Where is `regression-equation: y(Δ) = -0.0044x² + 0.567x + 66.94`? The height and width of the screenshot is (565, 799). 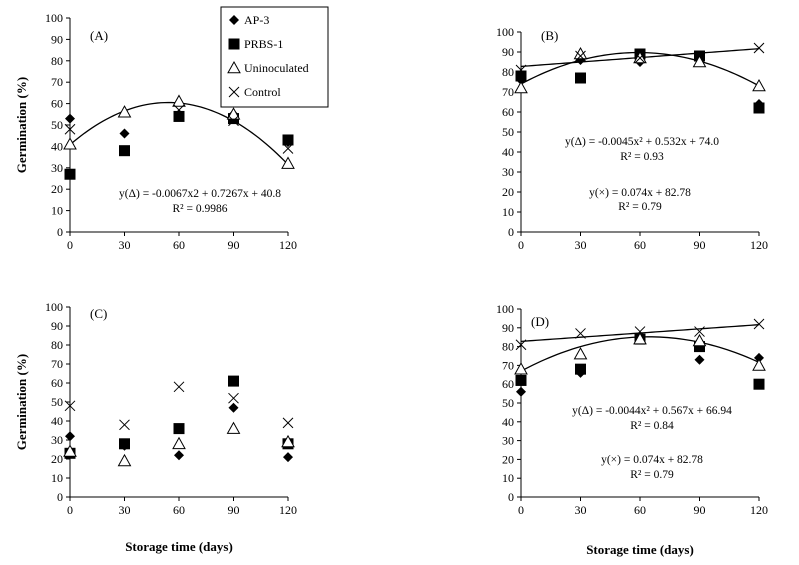
regression-equation: y(Δ) = -0.0044x² + 0.567x + 66.94 is located at coordinates (652, 411).